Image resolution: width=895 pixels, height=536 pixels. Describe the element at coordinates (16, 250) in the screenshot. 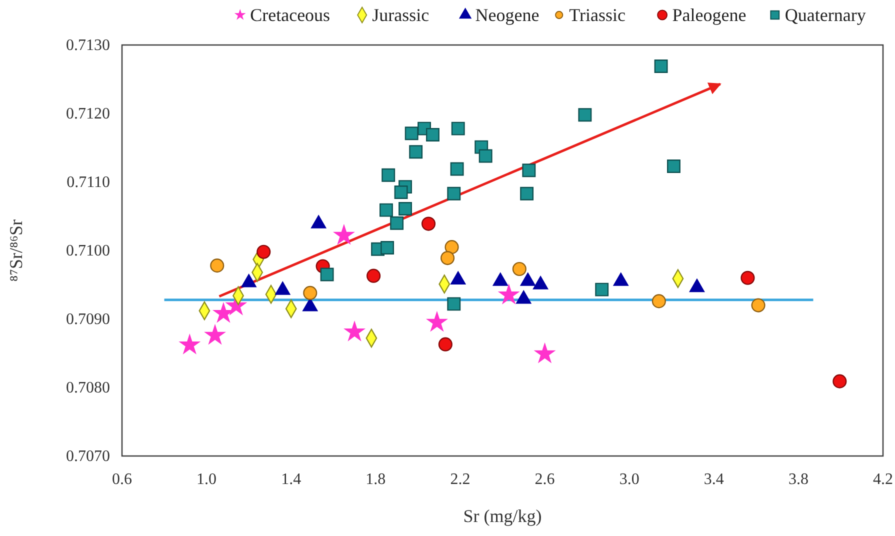

I see `y-axis-title: ⁸⁷Sr/⁸⁶Sr` at that location.